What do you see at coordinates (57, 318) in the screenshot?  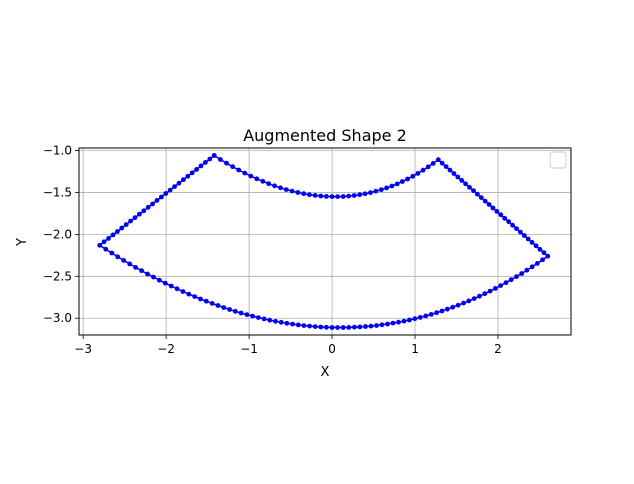 I see `y-tick-label: −3.0` at bounding box center [57, 318].